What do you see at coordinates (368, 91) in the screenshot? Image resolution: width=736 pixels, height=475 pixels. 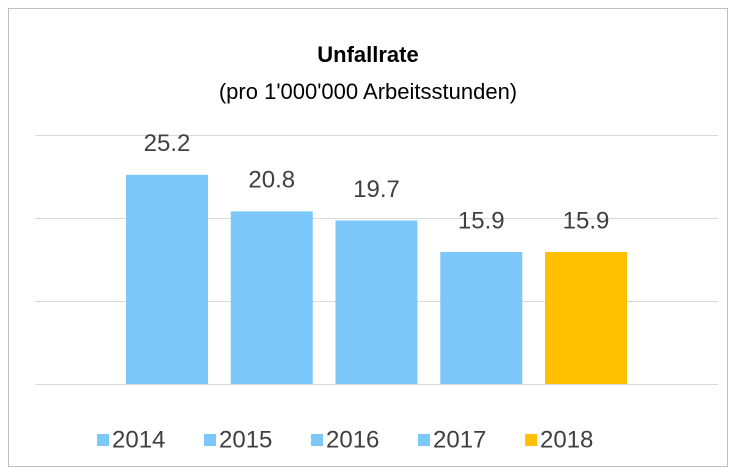 I see `chart-subtitle: (pro 1'000'000 Arbeitsstunden)` at bounding box center [368, 91].